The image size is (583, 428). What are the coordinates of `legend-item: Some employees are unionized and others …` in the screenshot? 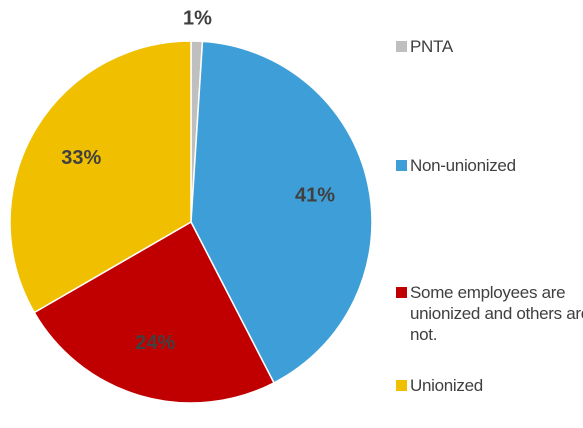 It's located at (489, 313).